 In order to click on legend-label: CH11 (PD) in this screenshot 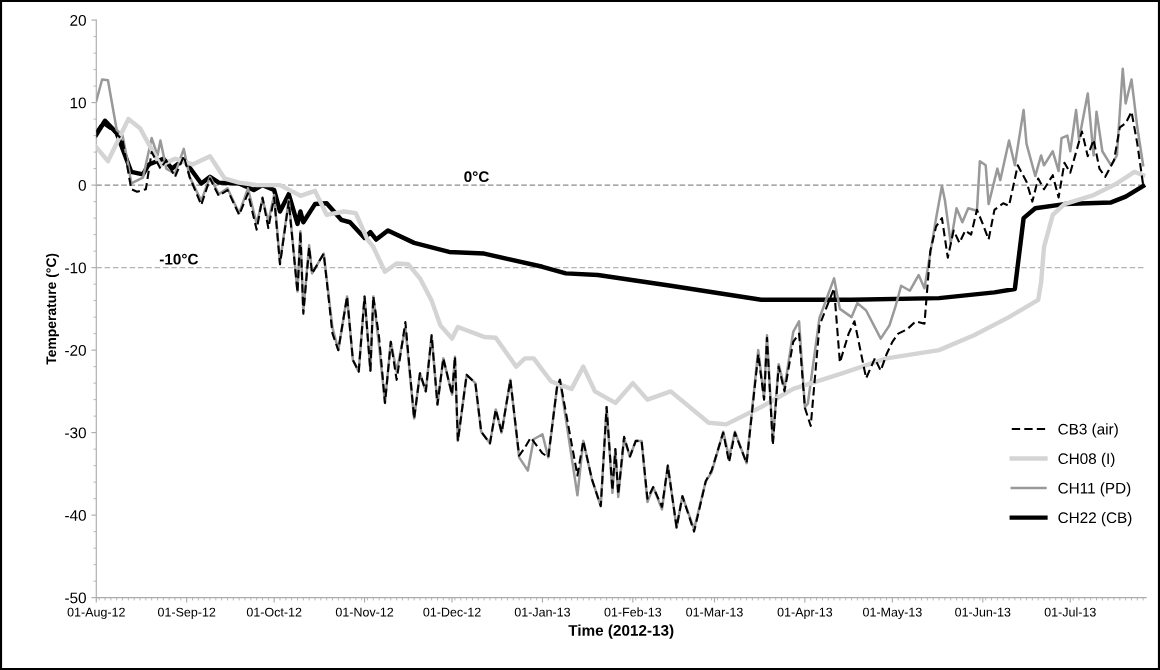, I will do `click(1094, 489)`.